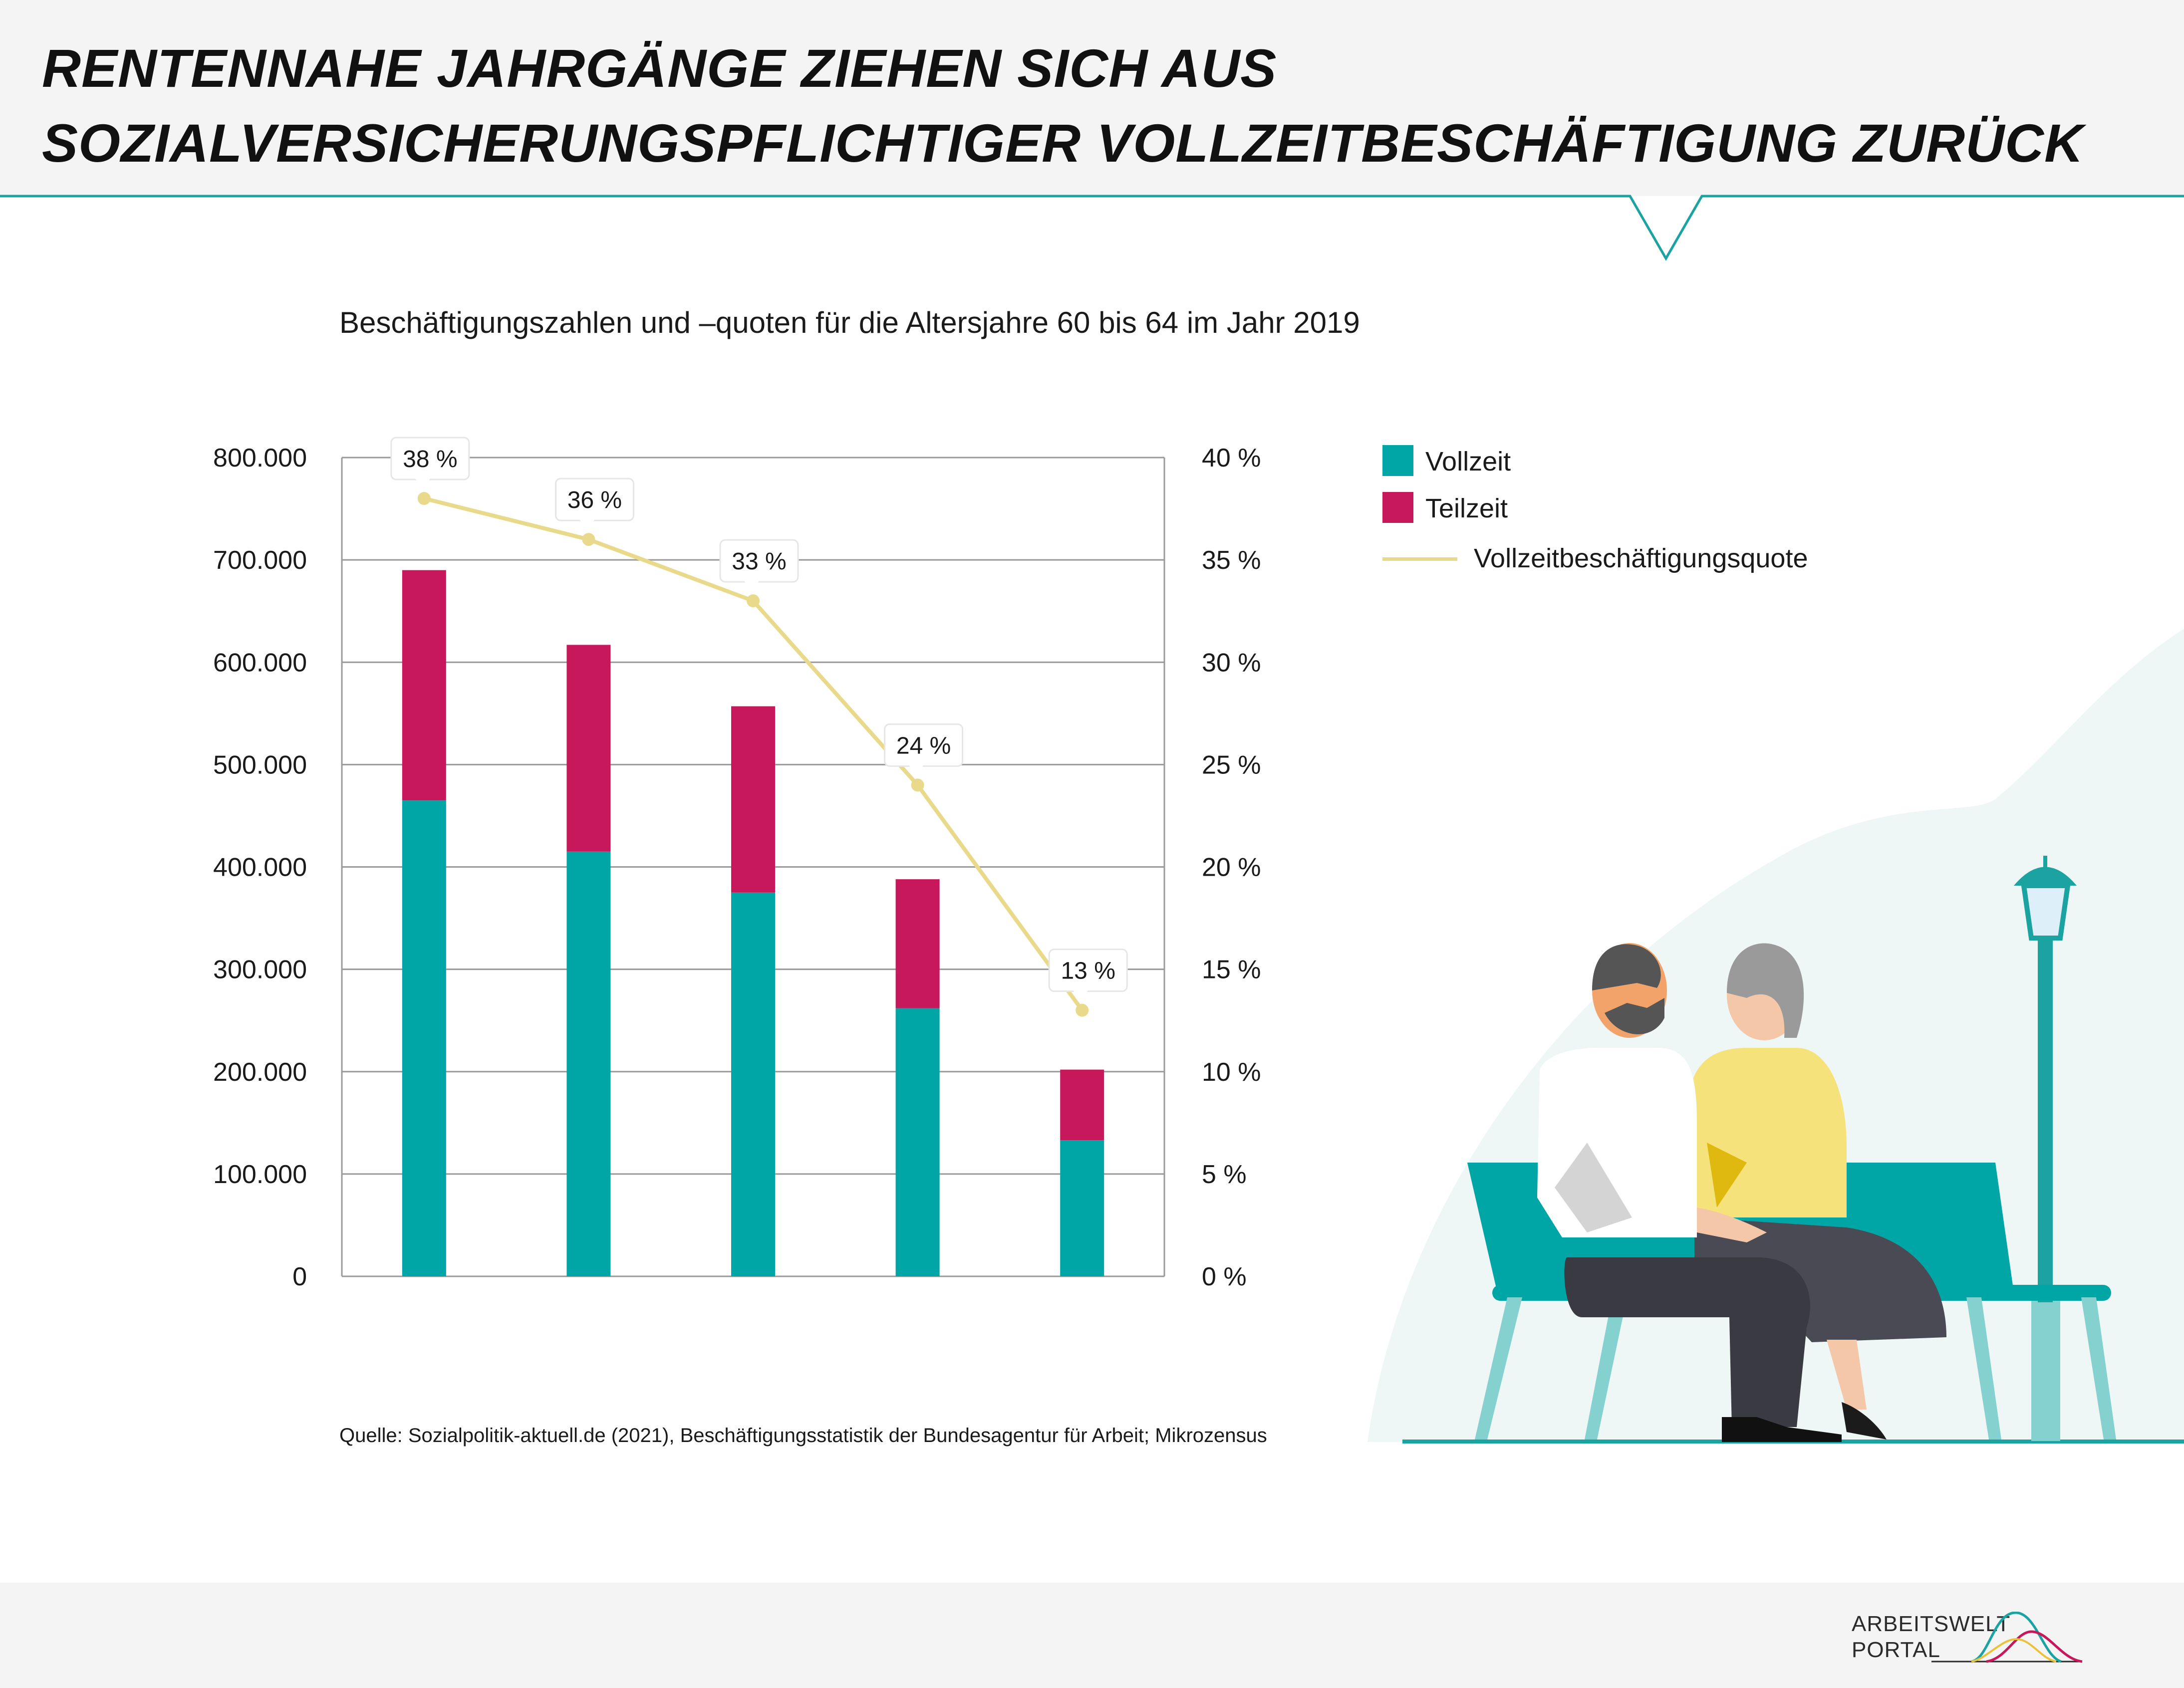 This screenshot has width=2184, height=1688. What do you see at coordinates (1231, 458) in the screenshot?
I see `y2-tick-label: 40 %` at bounding box center [1231, 458].